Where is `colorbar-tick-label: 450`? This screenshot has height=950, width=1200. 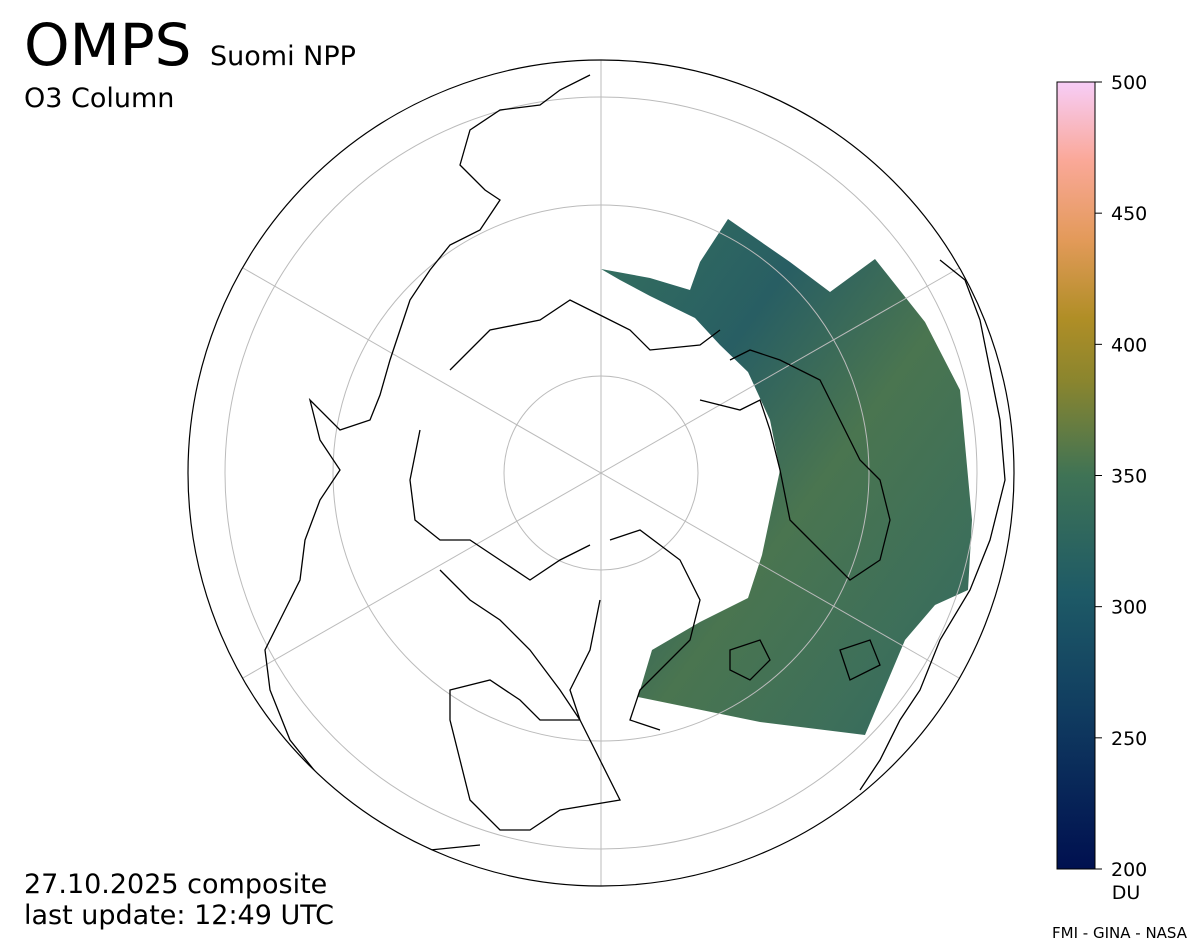 colorbar-tick-label: 450 is located at coordinates (1129, 214).